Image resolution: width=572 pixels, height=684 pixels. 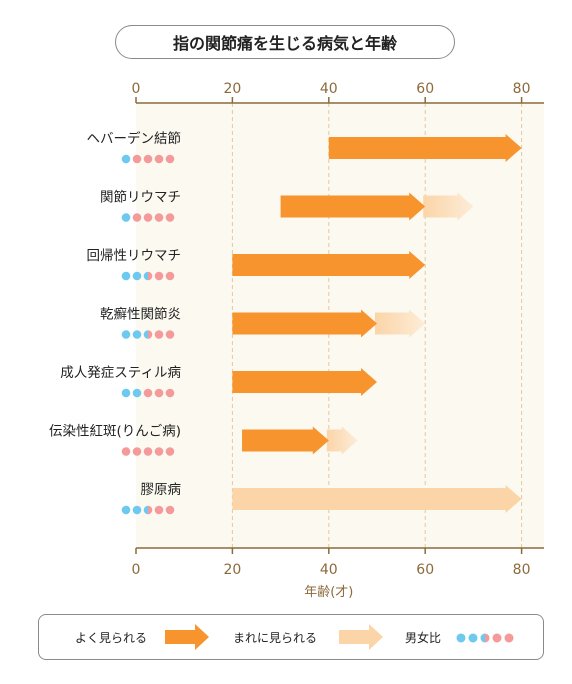 I want to click on legend-common-label: よく見られる, so click(x=111, y=638).